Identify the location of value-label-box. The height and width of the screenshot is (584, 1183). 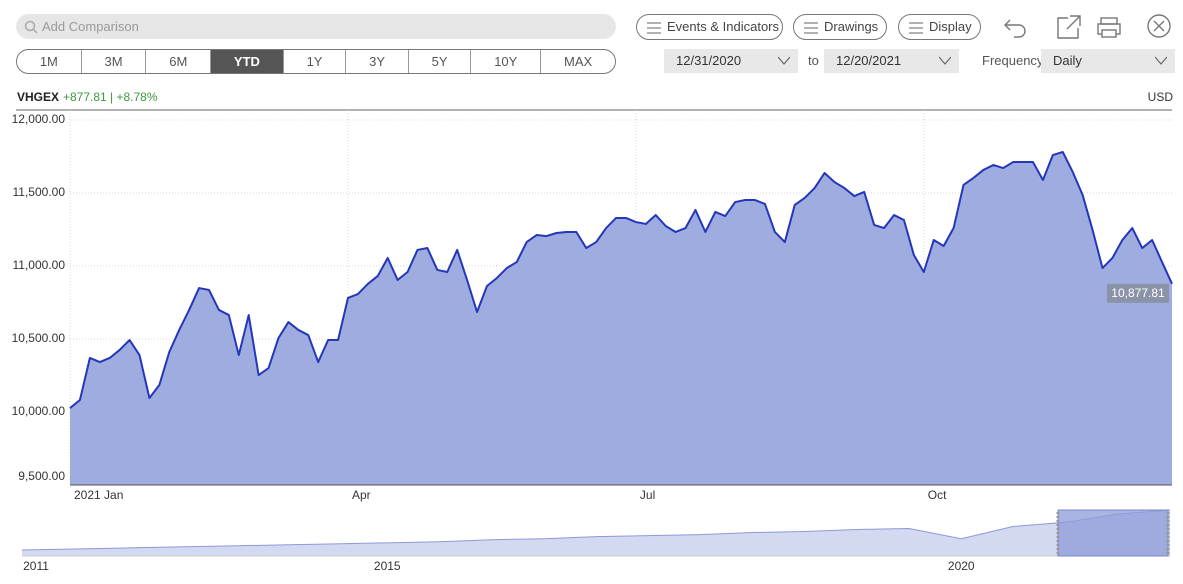
(1138, 293).